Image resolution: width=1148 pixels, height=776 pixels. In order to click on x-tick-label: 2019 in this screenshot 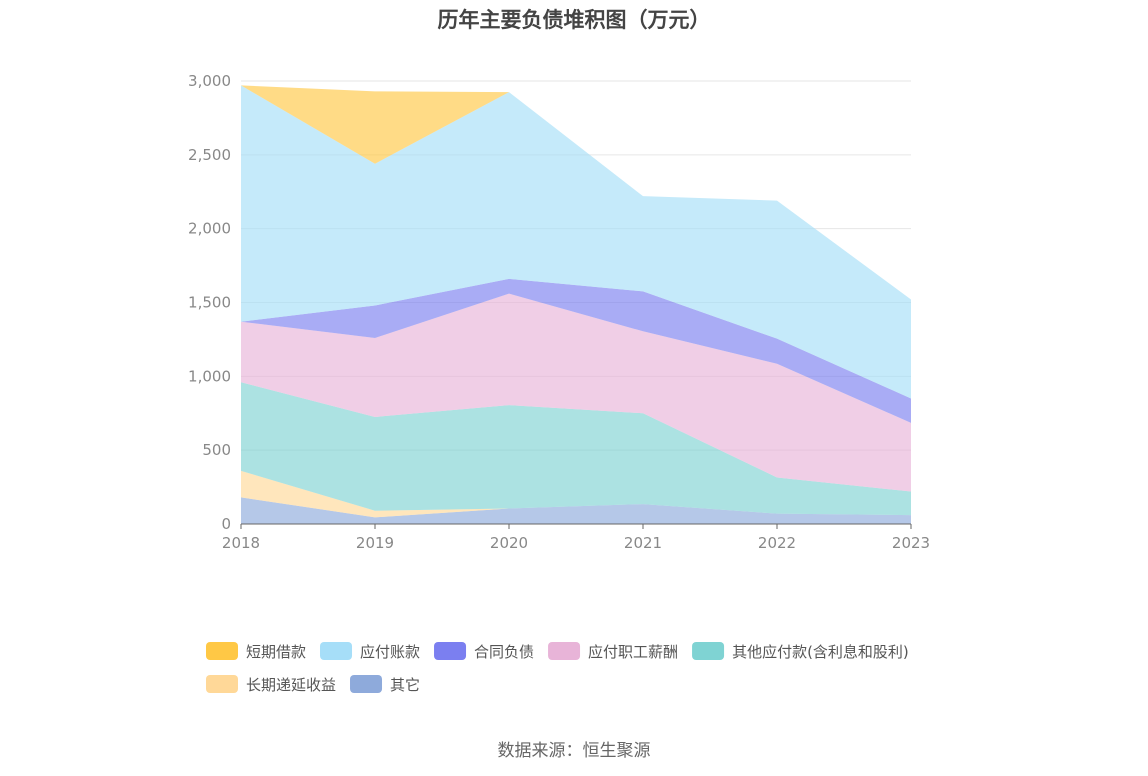, I will do `click(375, 543)`.